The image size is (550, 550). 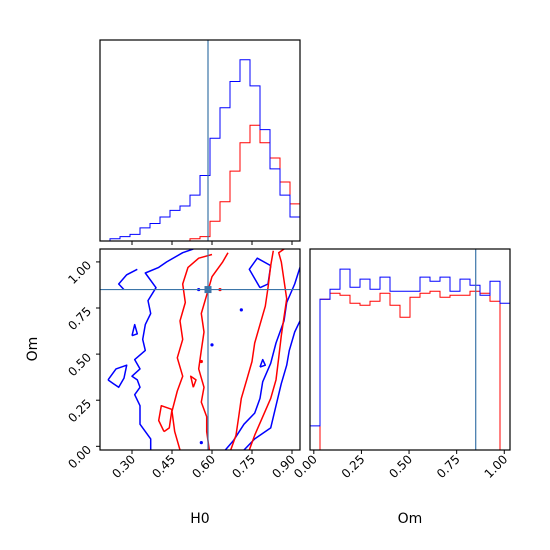 What do you see at coordinates (199, 519) in the screenshot?
I see `x-axis-label-h0: H0` at bounding box center [199, 519].